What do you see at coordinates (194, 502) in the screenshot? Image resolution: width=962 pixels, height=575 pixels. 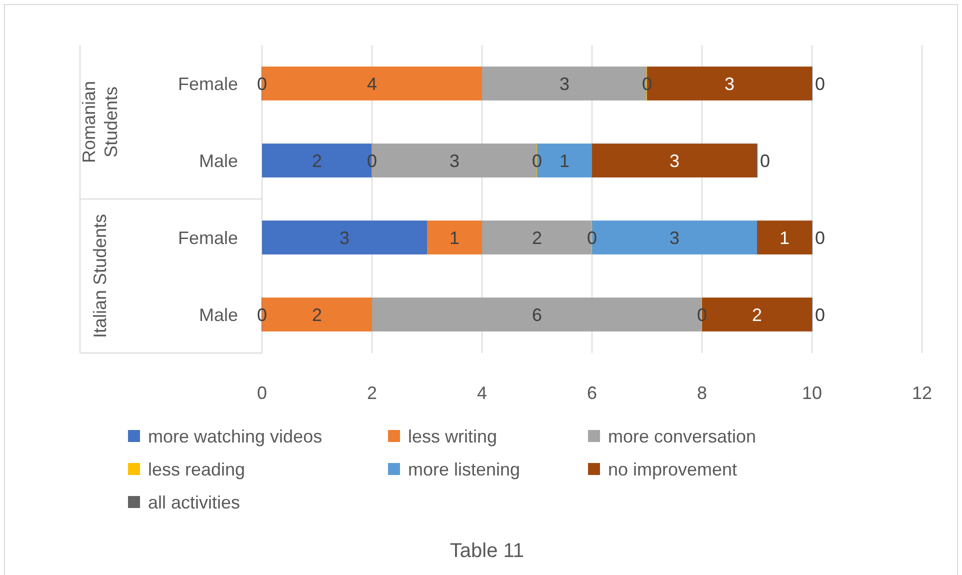 I see `legend-label: all activities` at bounding box center [194, 502].